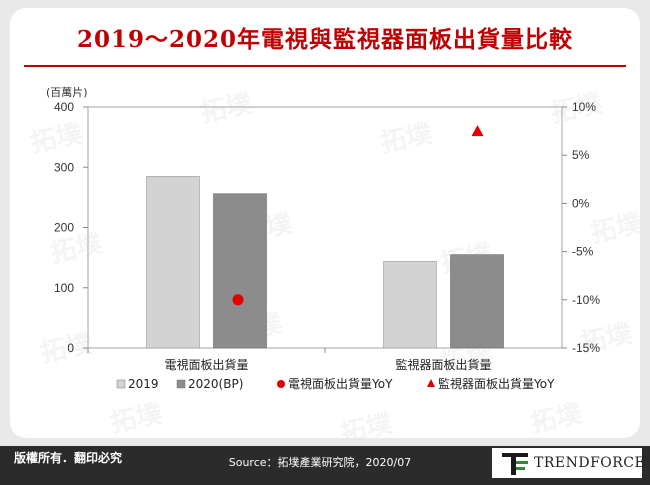  Describe the element at coordinates (68, 458) in the screenshot. I see `copyright-text: 版權所有．翻印必究` at that location.